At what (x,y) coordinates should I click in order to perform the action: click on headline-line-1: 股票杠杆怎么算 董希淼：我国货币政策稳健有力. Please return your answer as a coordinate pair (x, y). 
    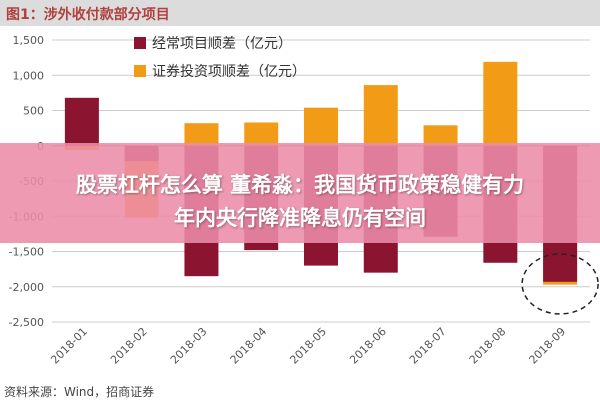
    Looking at the image, I should click on (300, 185).